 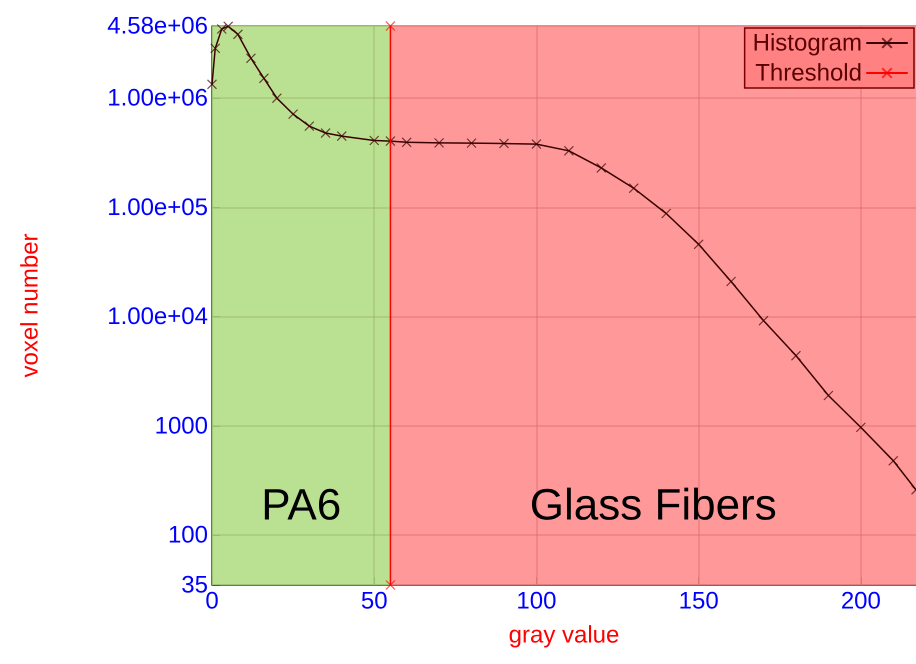 What do you see at coordinates (807, 43) in the screenshot?
I see `legend-label: Histogram` at bounding box center [807, 43].